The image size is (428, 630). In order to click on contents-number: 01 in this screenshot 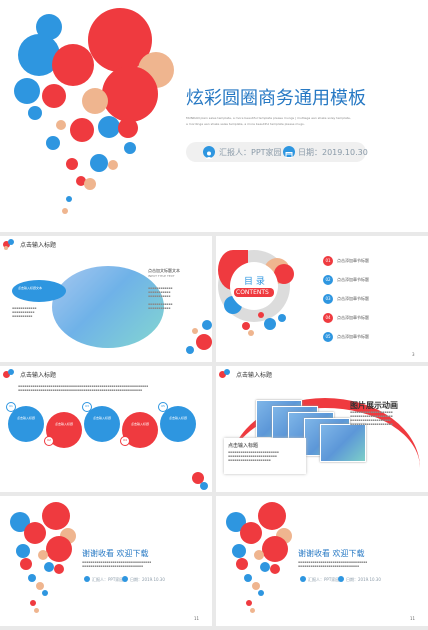, I will do `click(328, 260)`.